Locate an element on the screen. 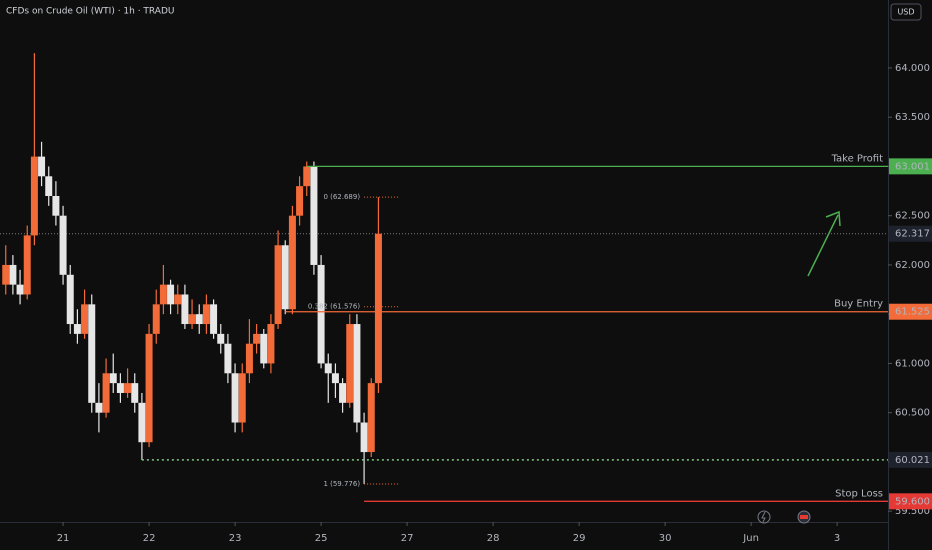 This screenshot has height=550, width=932. x-tick-label: 23 is located at coordinates (235, 538).